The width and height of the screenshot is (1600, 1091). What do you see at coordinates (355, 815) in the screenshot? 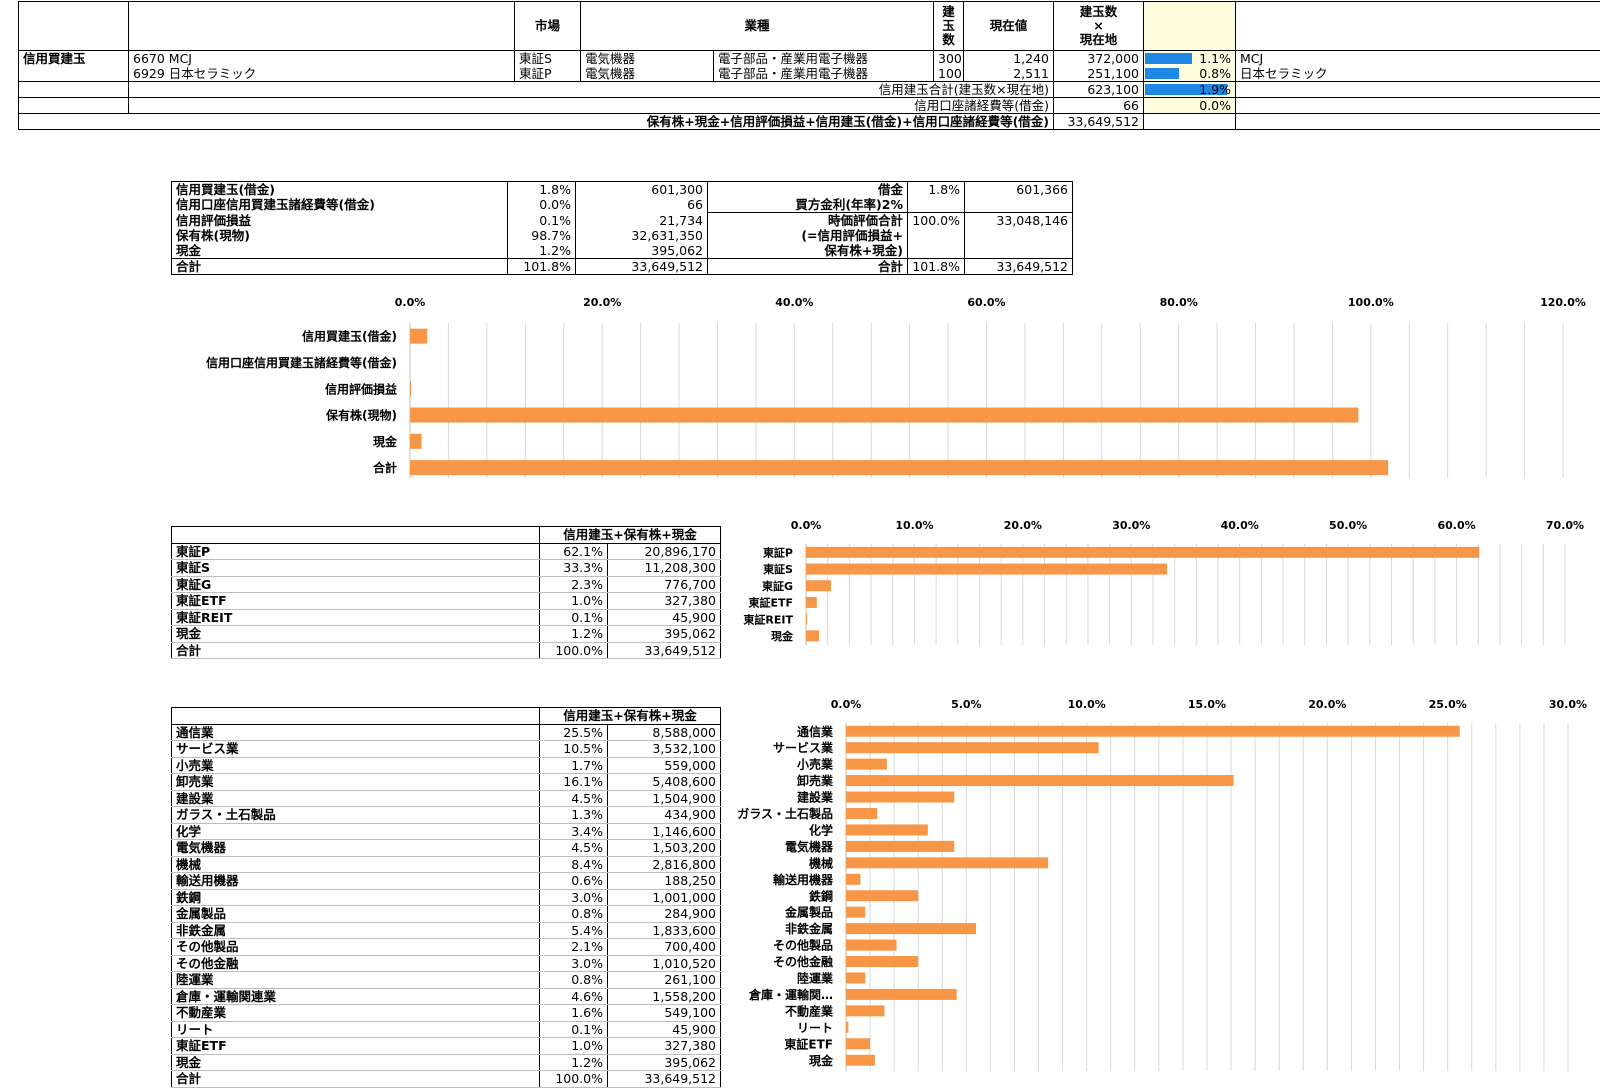
I see `cell-label: ガラス・土石製品` at bounding box center [355, 815].